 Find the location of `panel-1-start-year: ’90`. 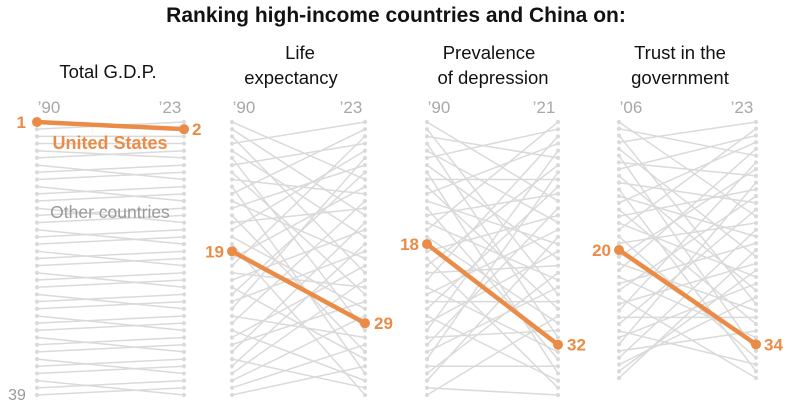

panel-1-start-year: ’90 is located at coordinates (49, 107).